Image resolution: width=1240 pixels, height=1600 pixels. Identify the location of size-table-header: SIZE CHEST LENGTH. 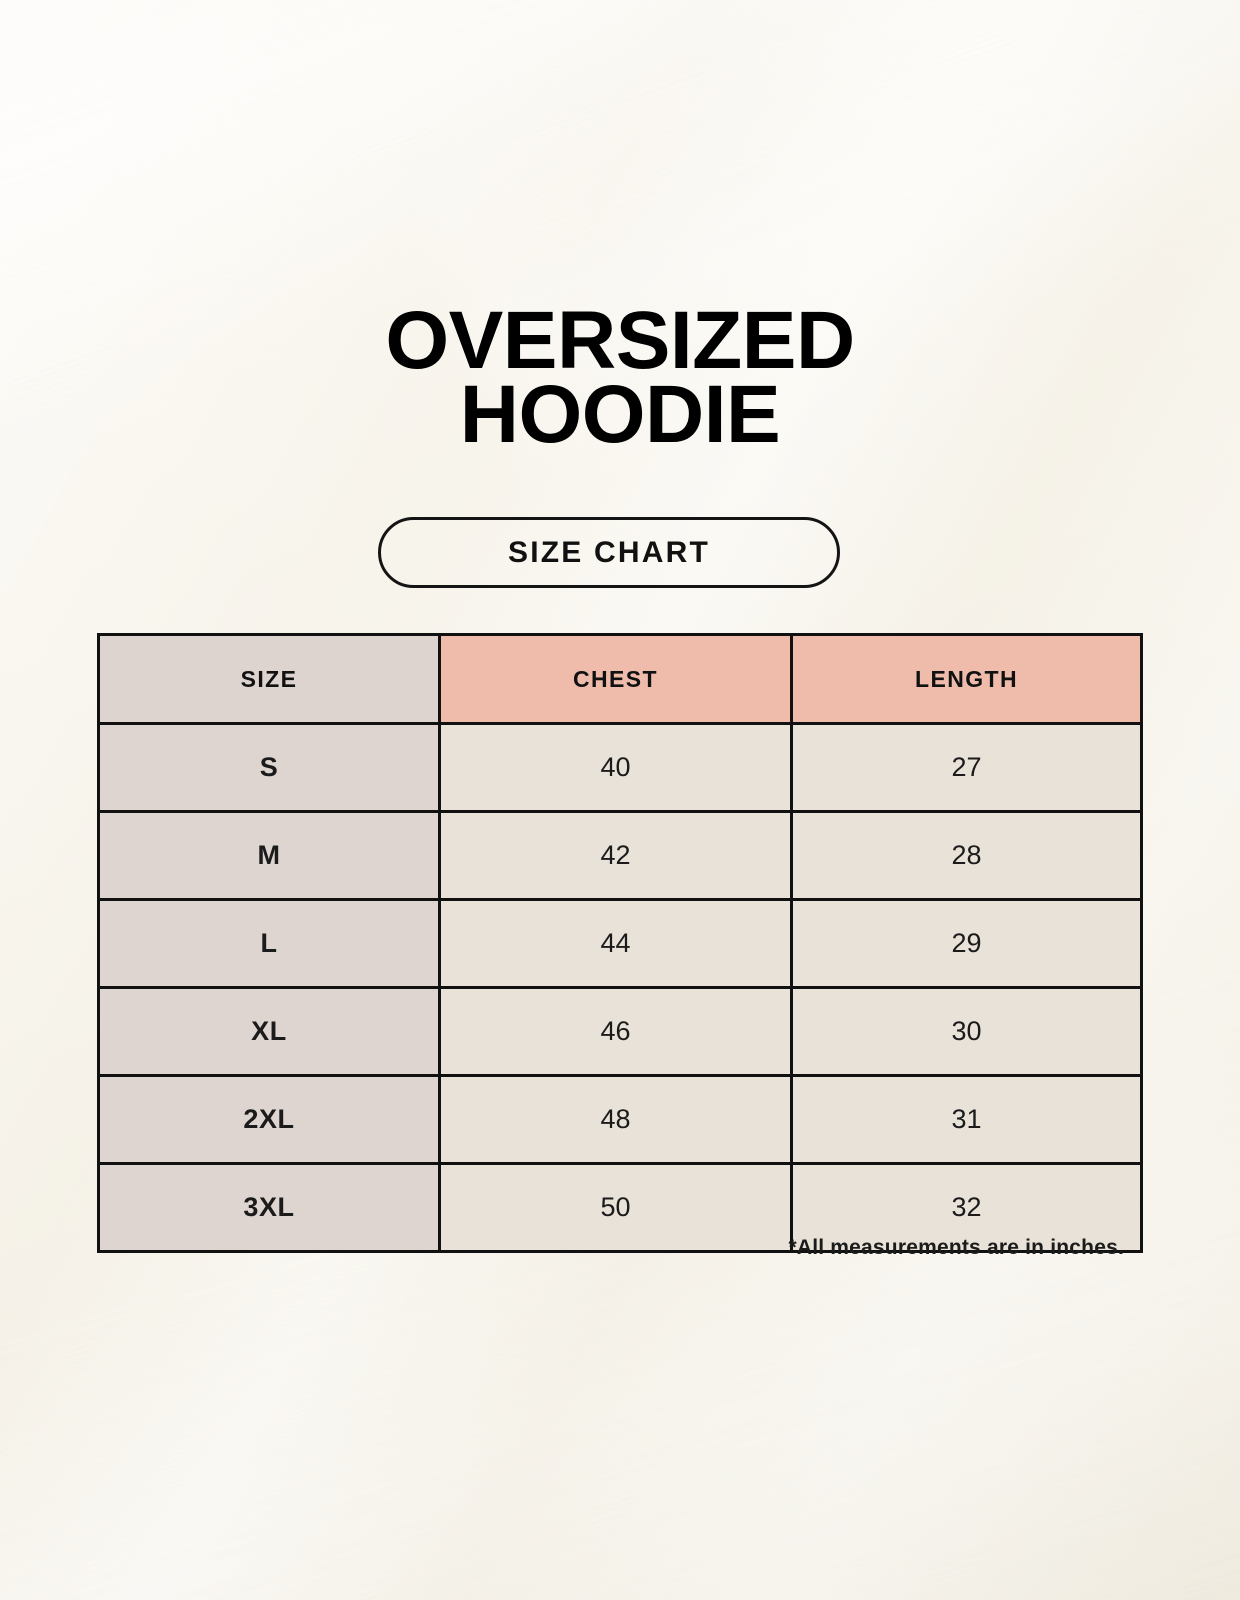
(620, 679).